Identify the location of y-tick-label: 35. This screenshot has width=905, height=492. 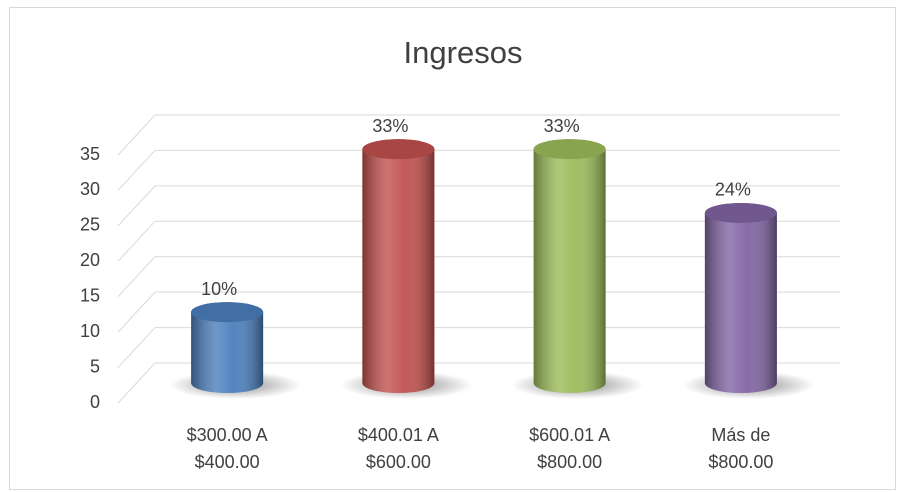
(90, 154).